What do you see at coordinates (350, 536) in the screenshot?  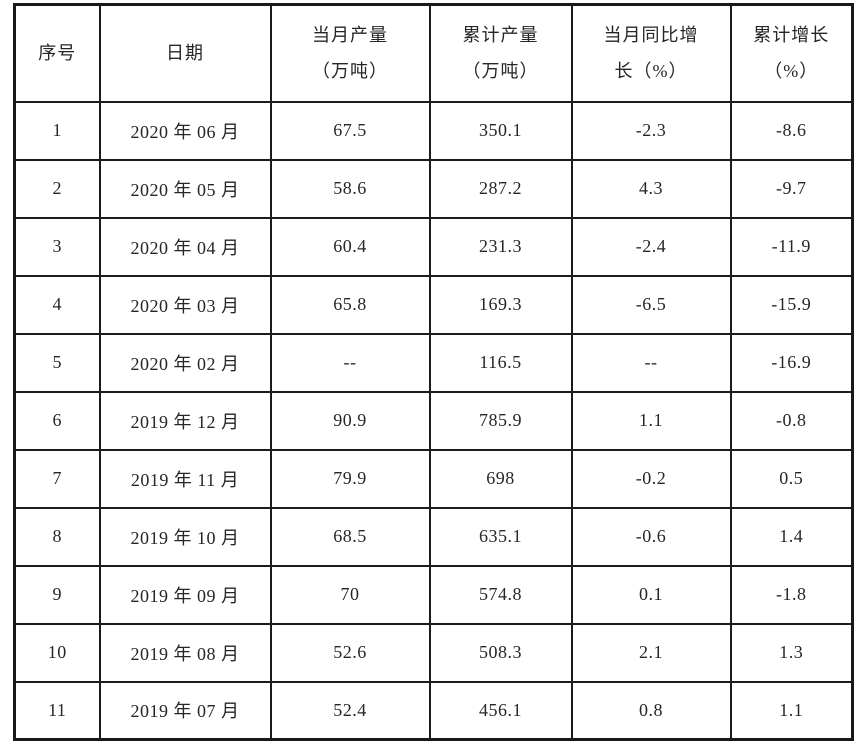 I see `monthly-output-cell: 68.5` at bounding box center [350, 536].